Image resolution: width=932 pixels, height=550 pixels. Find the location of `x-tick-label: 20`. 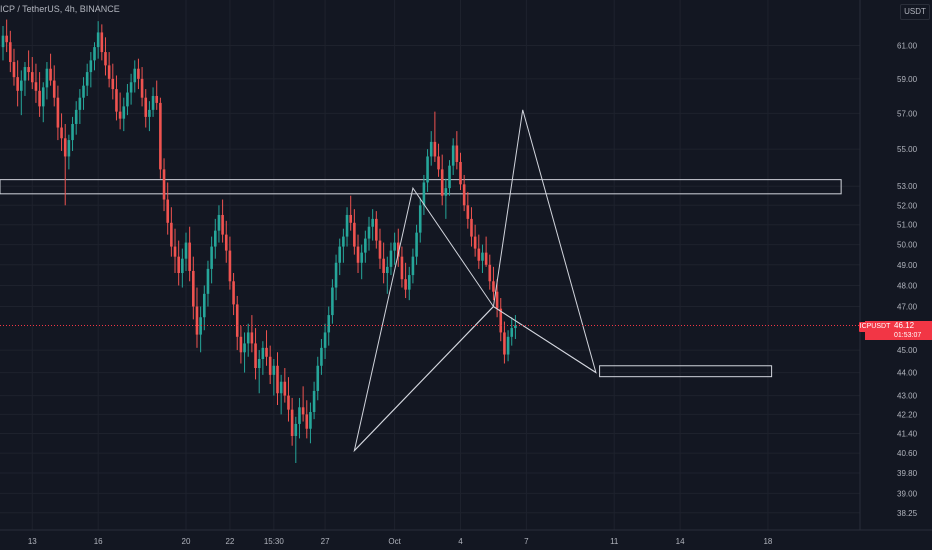

x-tick-label: 20 is located at coordinates (186, 541).